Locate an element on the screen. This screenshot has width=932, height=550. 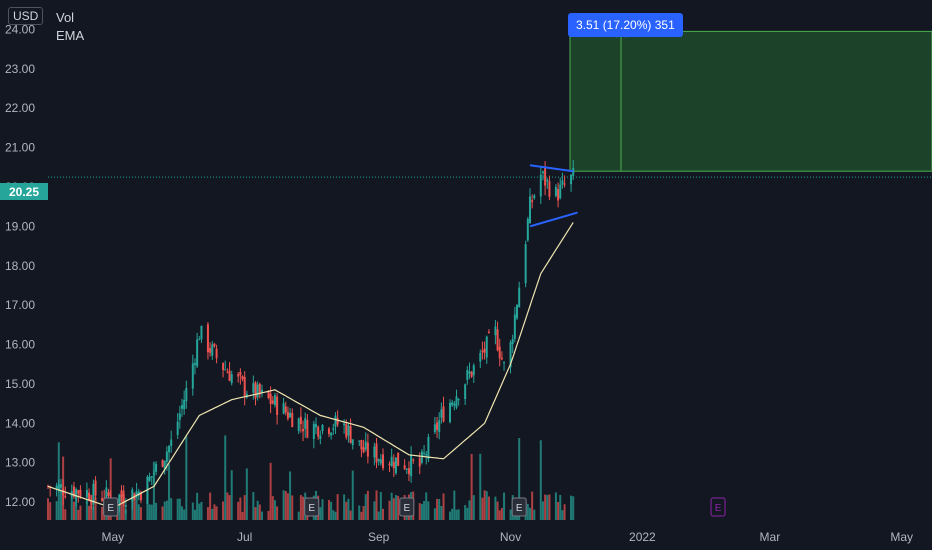
legend-vol: Vol is located at coordinates (65, 17).